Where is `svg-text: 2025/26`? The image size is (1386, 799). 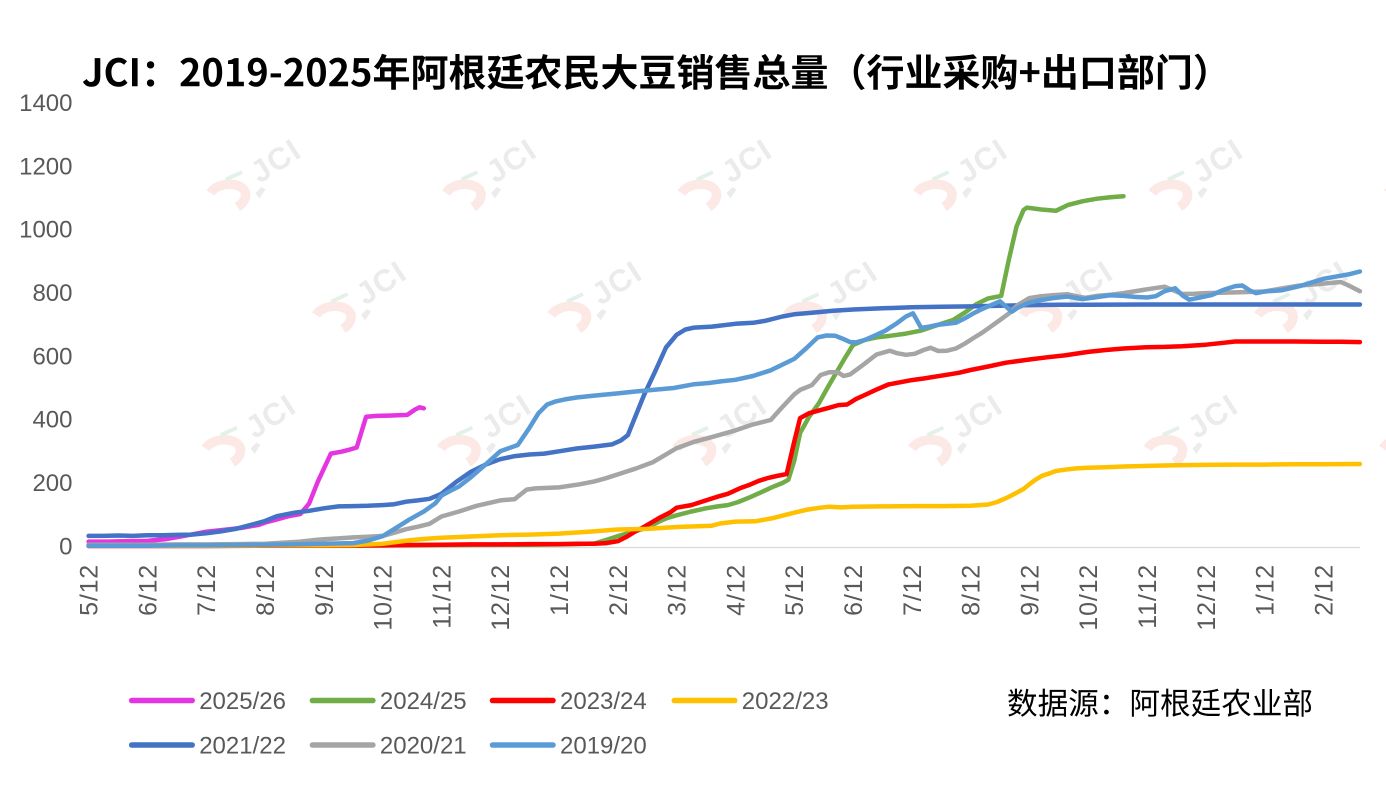
svg-text: 2025/26 is located at coordinates (242, 701).